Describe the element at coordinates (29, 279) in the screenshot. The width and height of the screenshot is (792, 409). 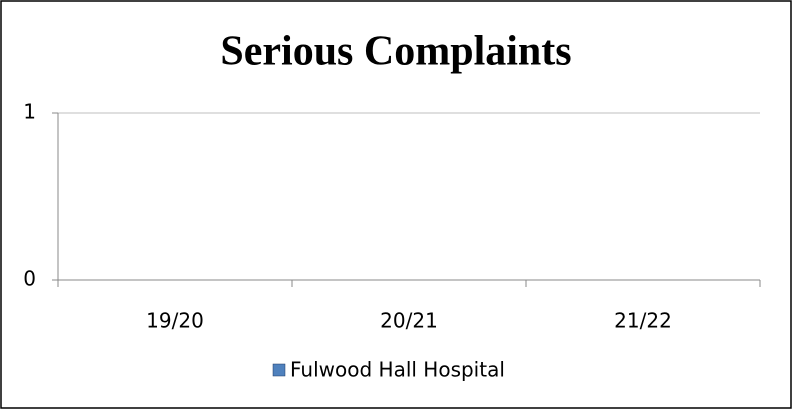
I see `y-tick-label: 0` at that location.